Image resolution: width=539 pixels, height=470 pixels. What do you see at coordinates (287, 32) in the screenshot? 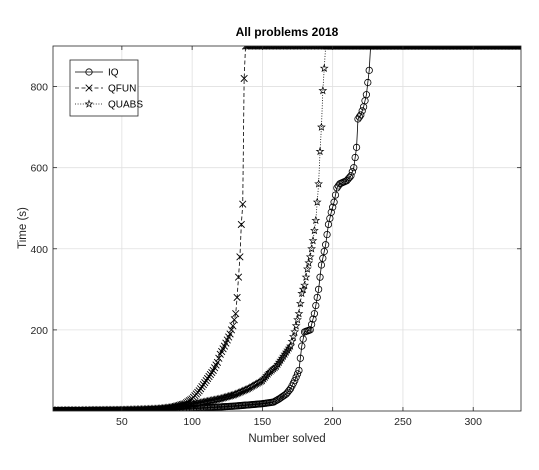
I see `chart-title: All problems 2018` at bounding box center [287, 32].